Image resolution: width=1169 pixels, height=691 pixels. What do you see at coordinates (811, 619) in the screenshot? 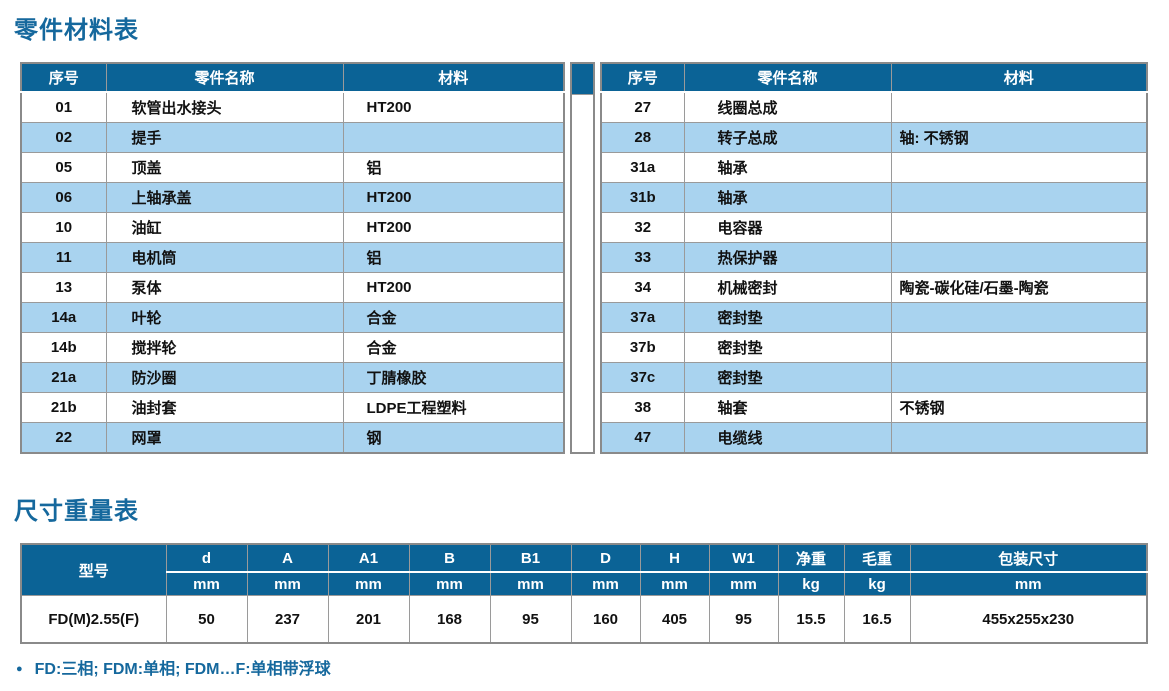
I see `value-cell: 15.5` at bounding box center [811, 619].